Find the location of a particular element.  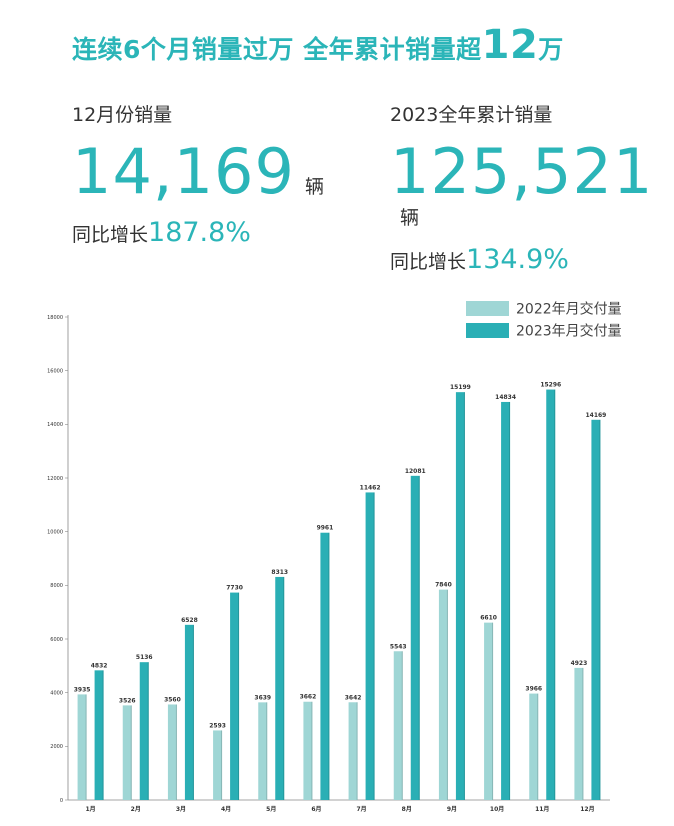

stat-value: 14,169 is located at coordinates (183, 171).